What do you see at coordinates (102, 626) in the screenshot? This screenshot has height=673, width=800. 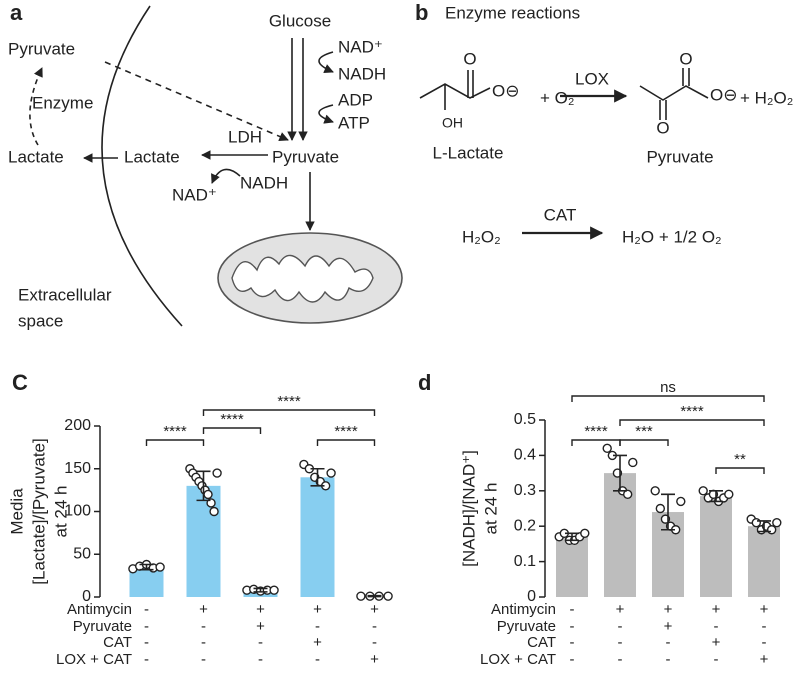 I see `condition-label: Pyruvate` at bounding box center [102, 626].